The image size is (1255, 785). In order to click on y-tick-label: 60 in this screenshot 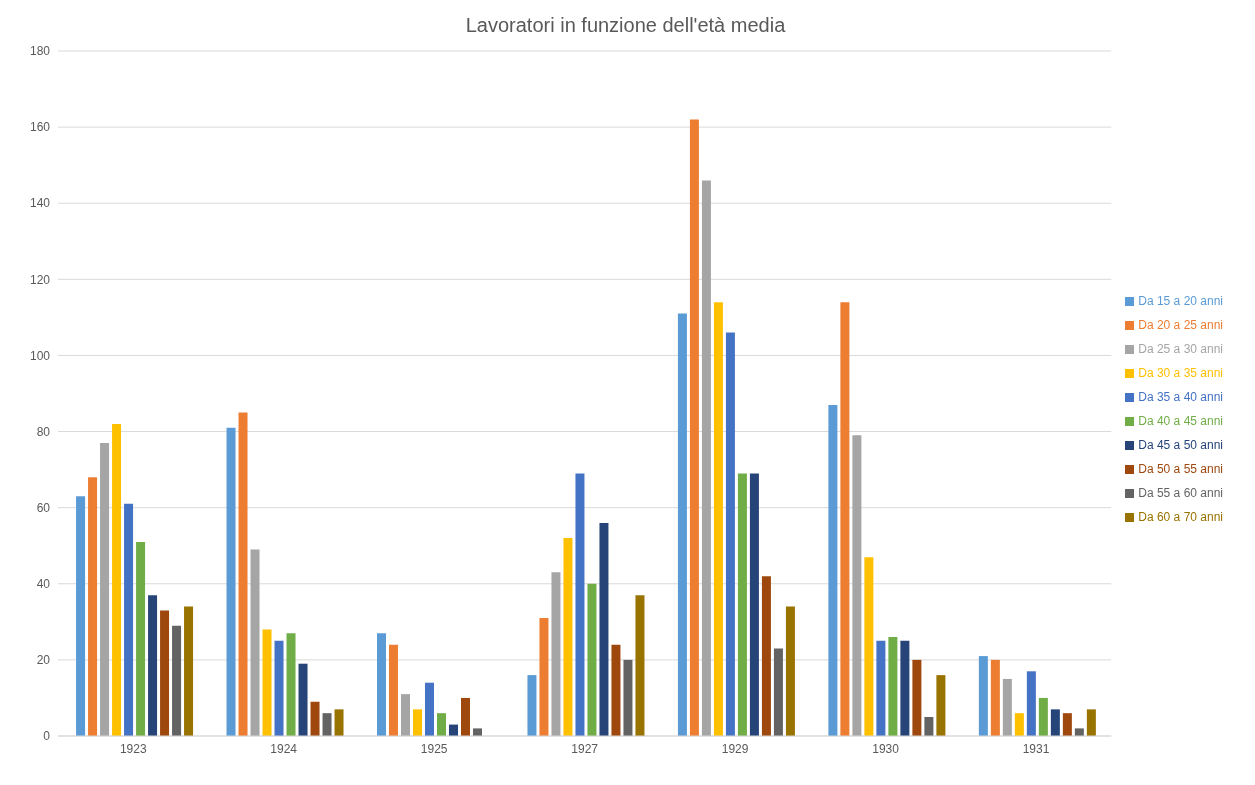, I will do `click(43, 507)`.